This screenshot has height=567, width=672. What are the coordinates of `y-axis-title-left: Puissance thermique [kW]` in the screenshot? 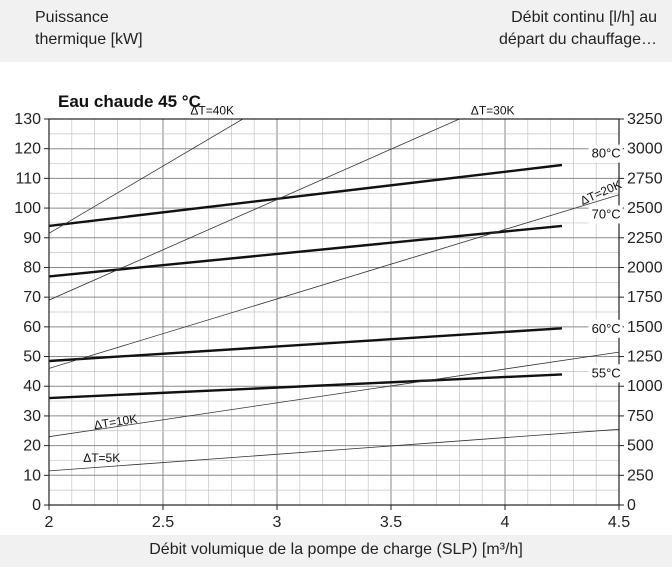 It's located at (89, 29).